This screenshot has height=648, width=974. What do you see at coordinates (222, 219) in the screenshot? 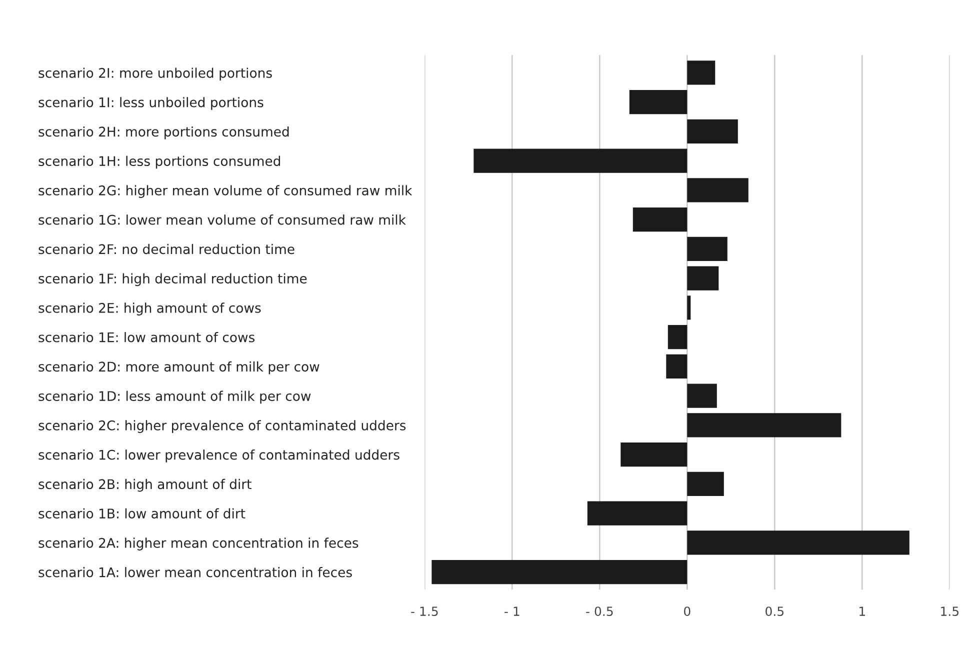
I see `y-tick-label: scenario 1G: lower mean volume of consumed raw milk` at bounding box center [222, 219].